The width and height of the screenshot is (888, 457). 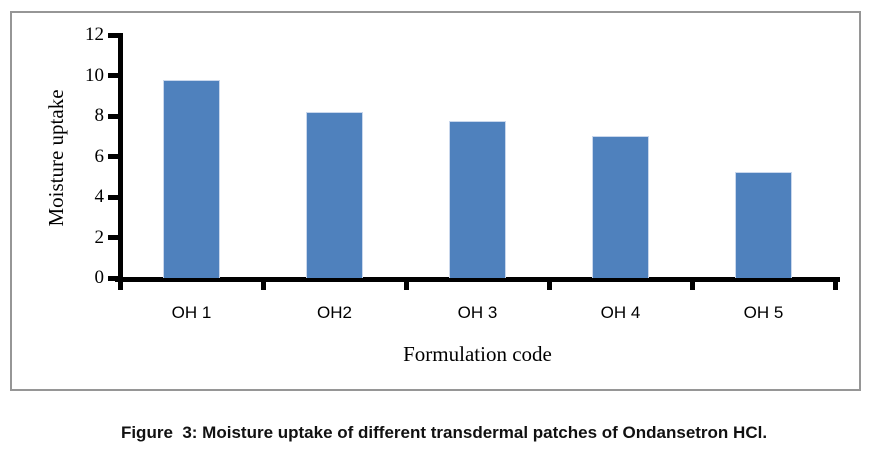 What do you see at coordinates (94, 34) in the screenshot?
I see `y-tick-label: 12` at bounding box center [94, 34].